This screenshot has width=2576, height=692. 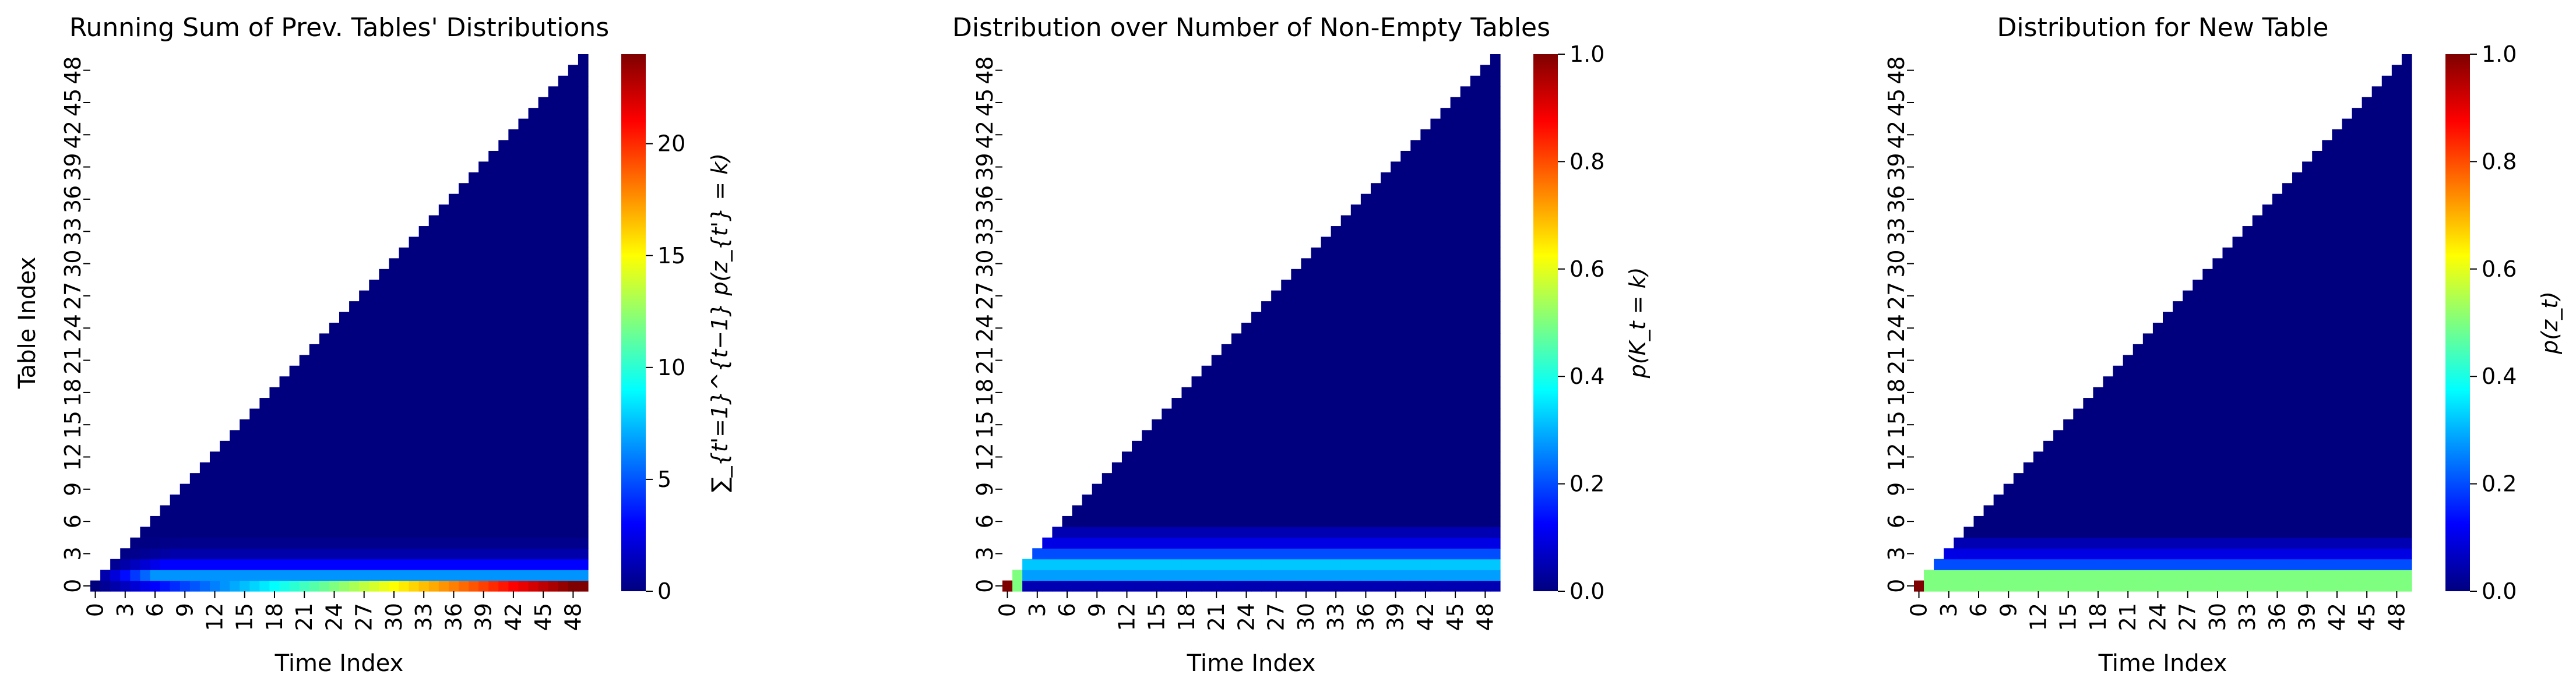 What do you see at coordinates (1587, 54) in the screenshot?
I see `colorbar-tick-label: 1.0` at bounding box center [1587, 54].